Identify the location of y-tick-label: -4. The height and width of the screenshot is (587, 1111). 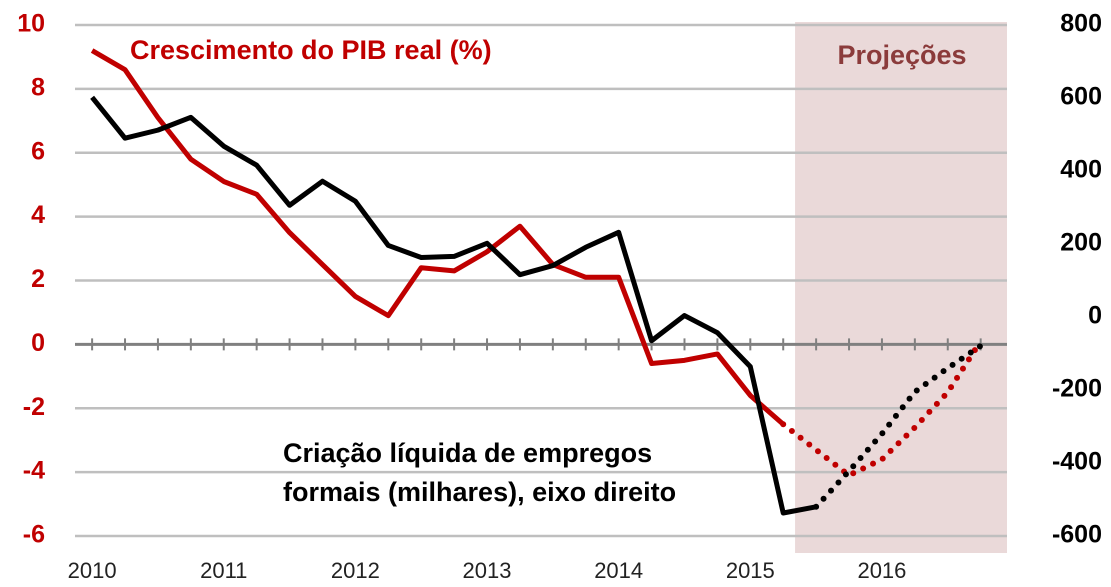
(34, 471).